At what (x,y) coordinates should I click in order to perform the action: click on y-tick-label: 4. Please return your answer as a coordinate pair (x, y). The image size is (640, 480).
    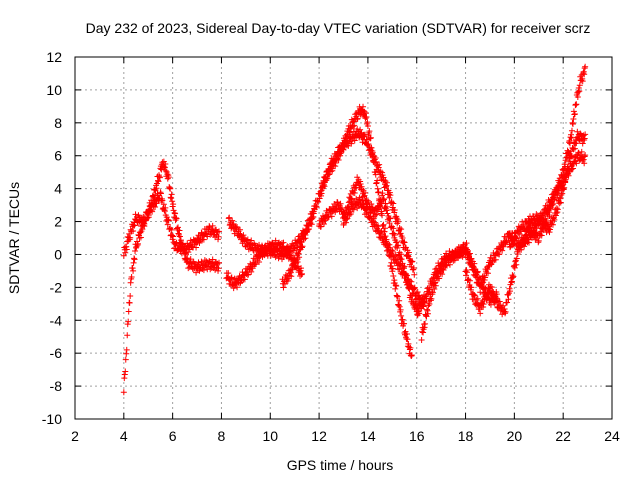
    Looking at the image, I should click on (58, 189).